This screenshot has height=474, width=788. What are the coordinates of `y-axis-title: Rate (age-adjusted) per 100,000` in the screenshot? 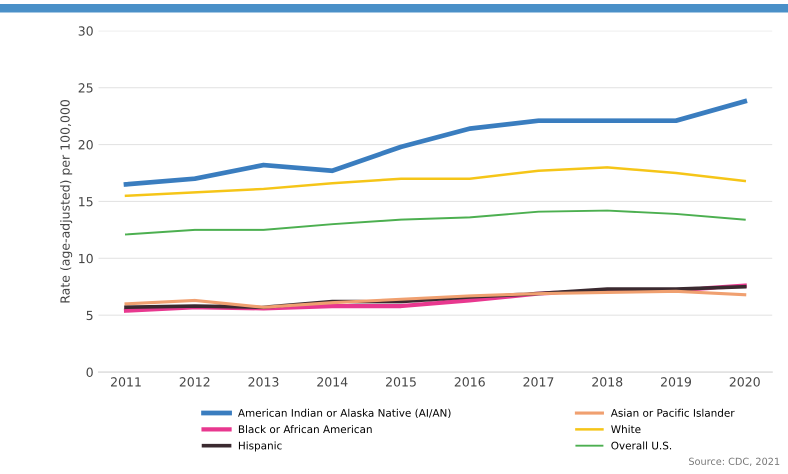 It's located at (66, 201).